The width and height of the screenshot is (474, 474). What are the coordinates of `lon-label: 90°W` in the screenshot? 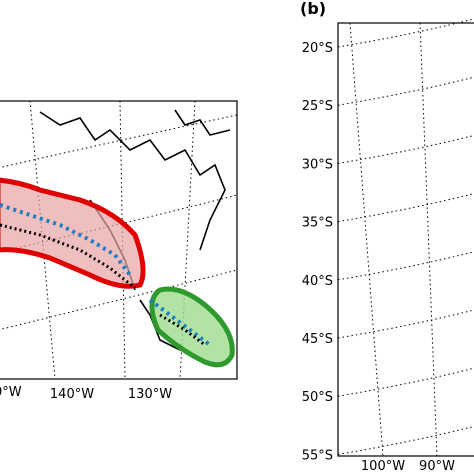 It's located at (437, 466).